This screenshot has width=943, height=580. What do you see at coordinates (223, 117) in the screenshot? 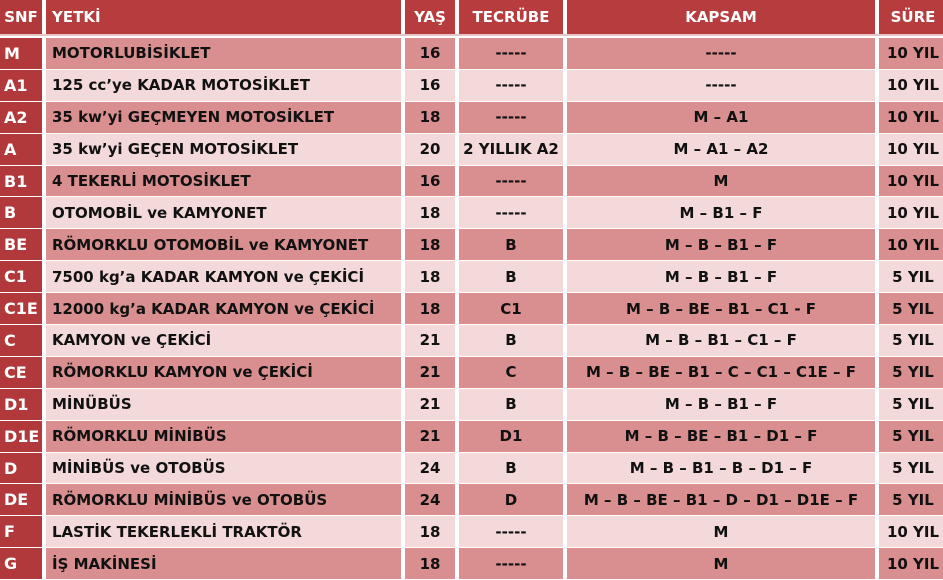
I see `cell-authority: 35 kw’yi GEÇMEYEN MOTOSİKLET` at bounding box center [223, 117].